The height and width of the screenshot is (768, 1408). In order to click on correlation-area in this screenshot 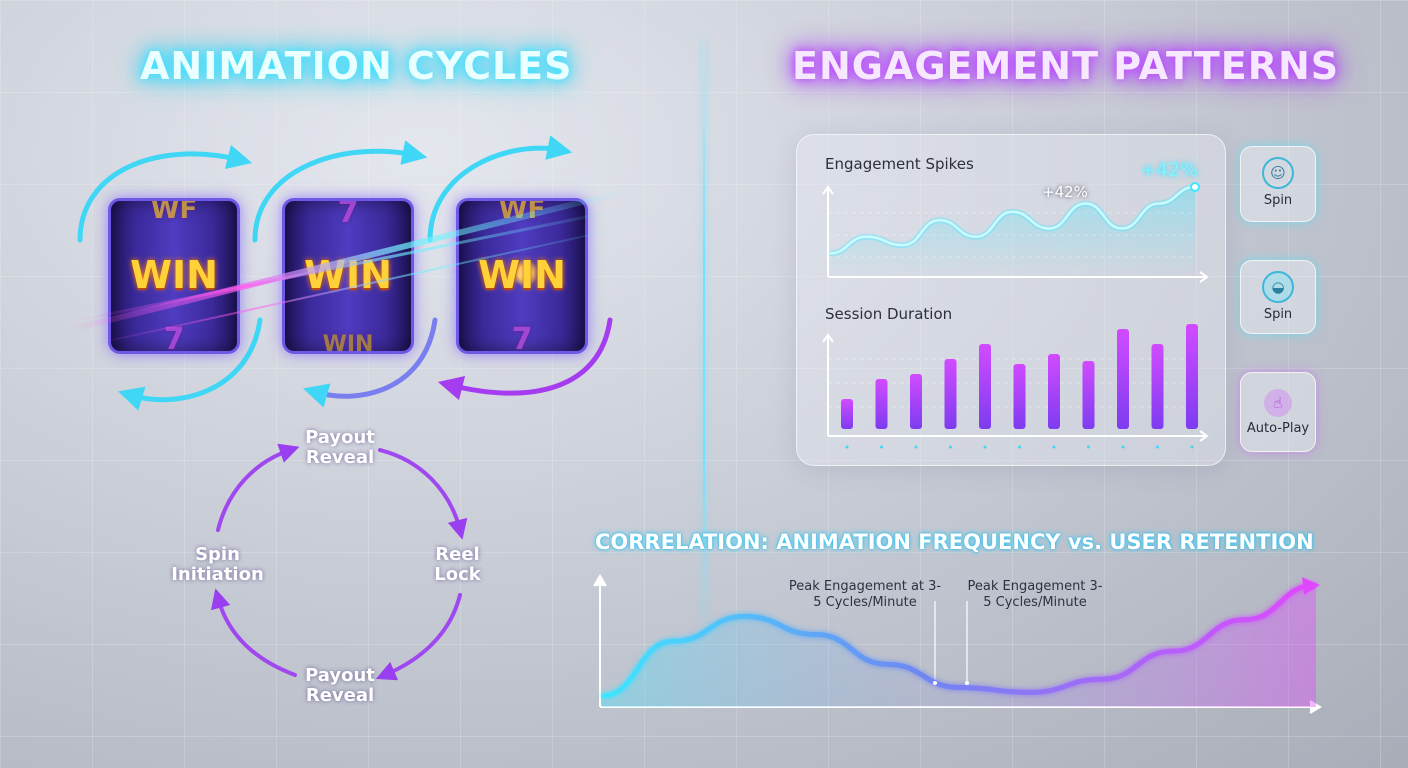, I will do `click(959, 645)`.